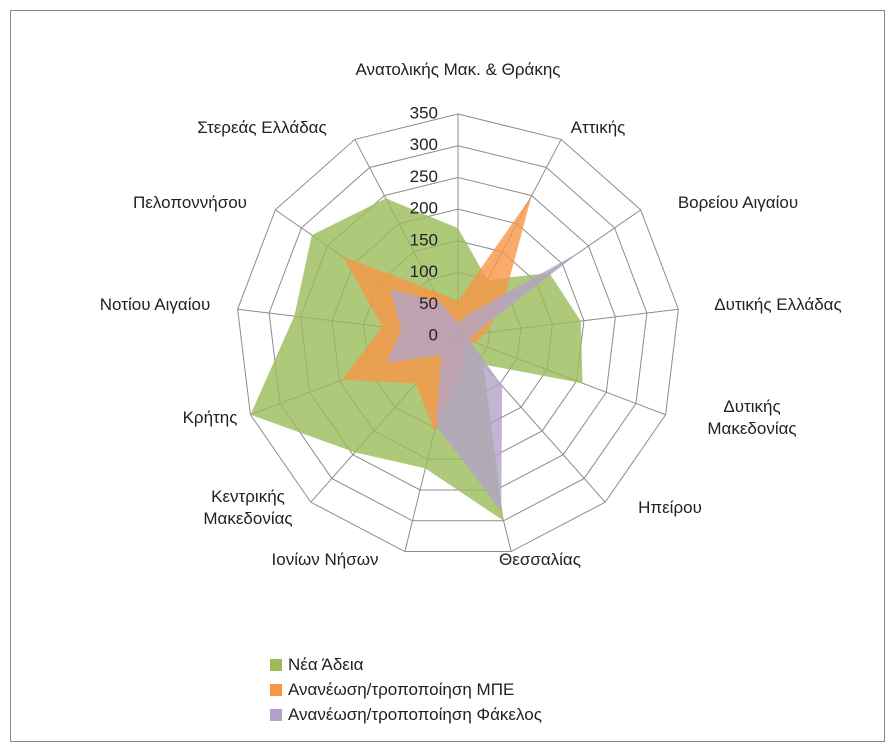 The height and width of the screenshot is (752, 895). I want to click on axis-tick-label: 350, so click(424, 112).